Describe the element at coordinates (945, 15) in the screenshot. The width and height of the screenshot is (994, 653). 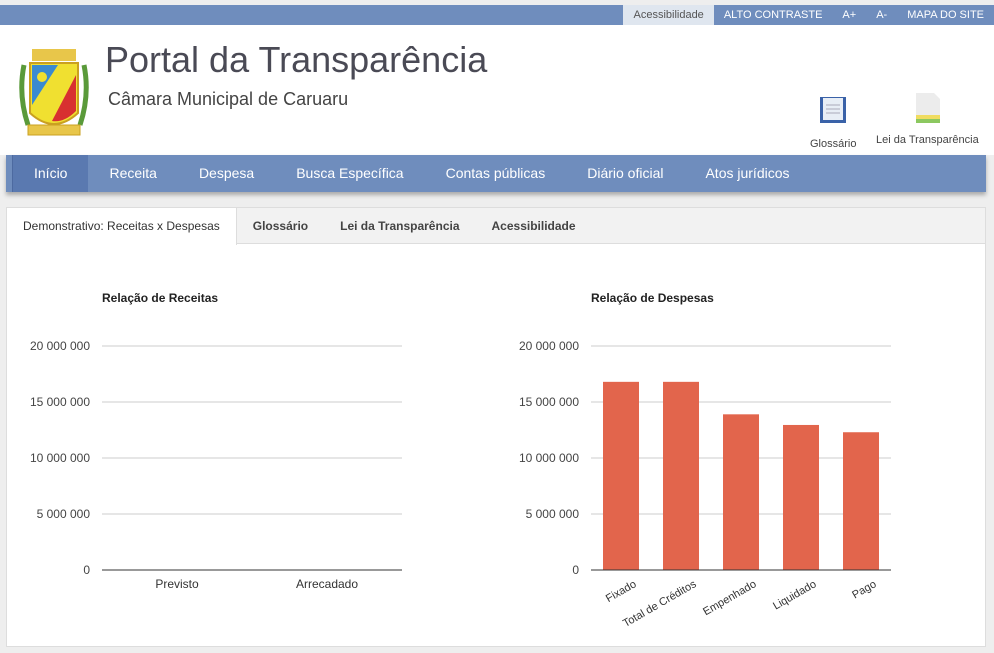
I see `sitemap-link: MAPA DO SITE` at that location.